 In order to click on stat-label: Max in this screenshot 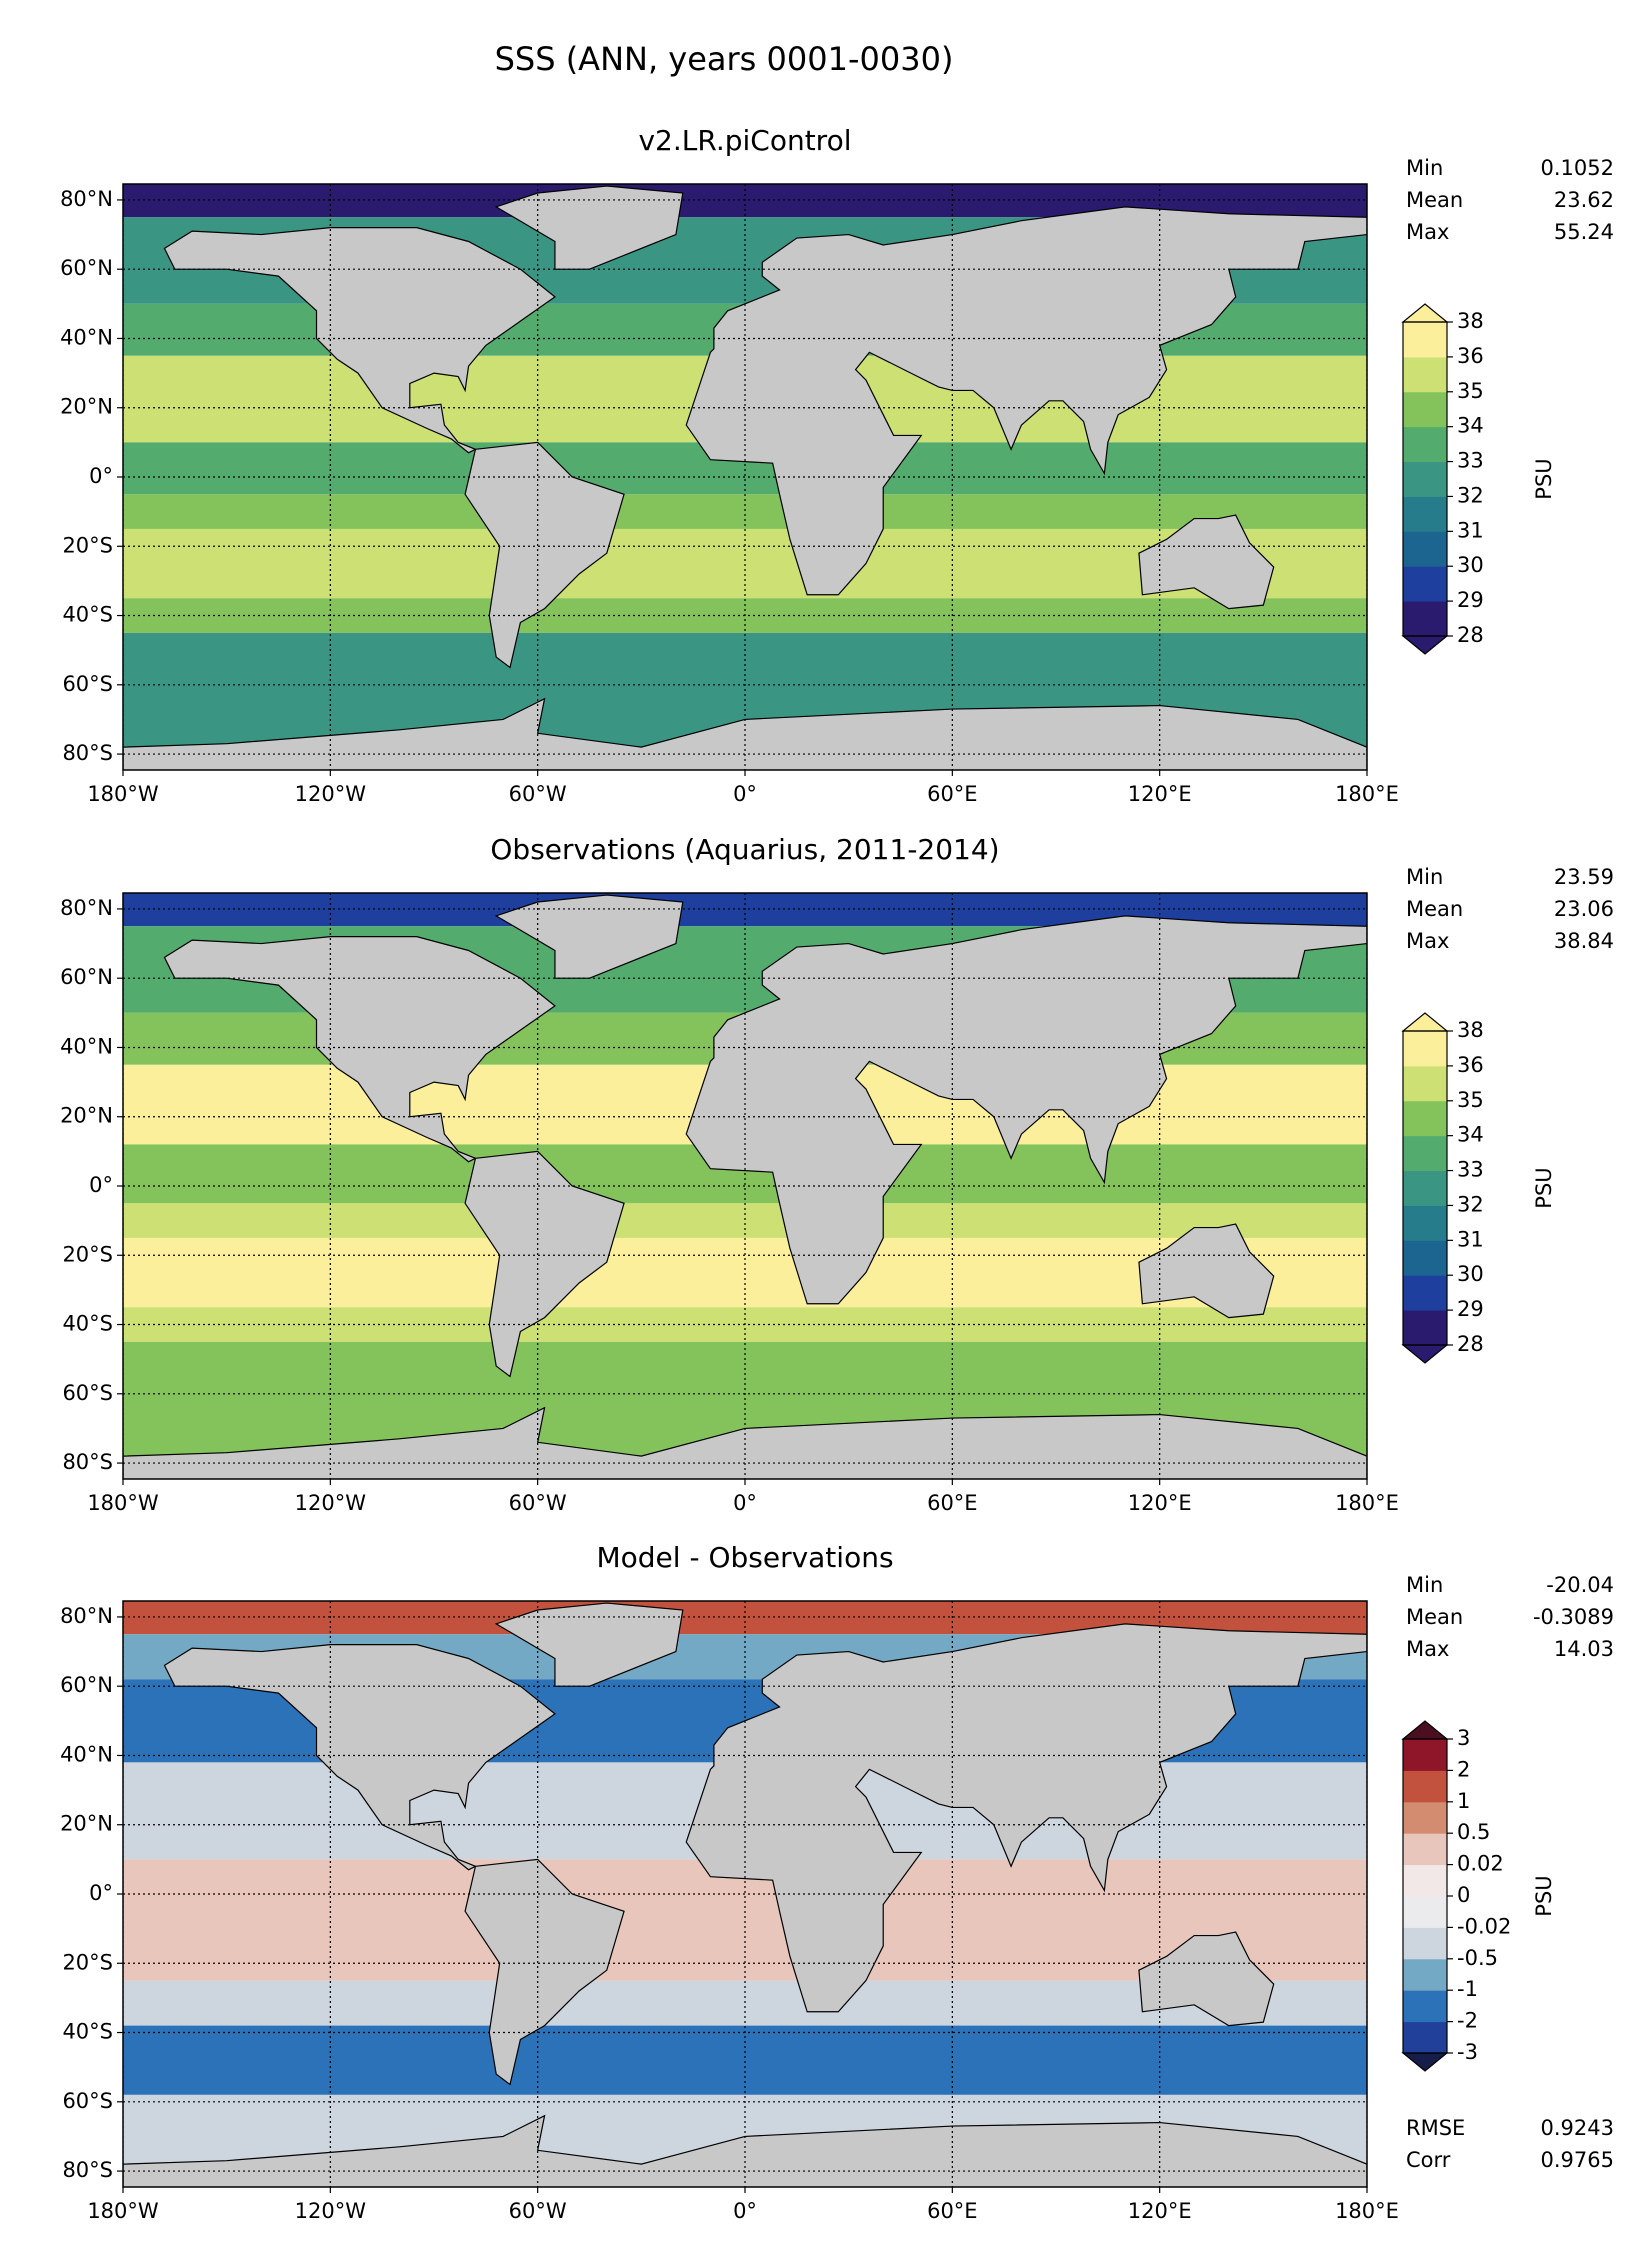, I will do `click(1427, 1649)`.